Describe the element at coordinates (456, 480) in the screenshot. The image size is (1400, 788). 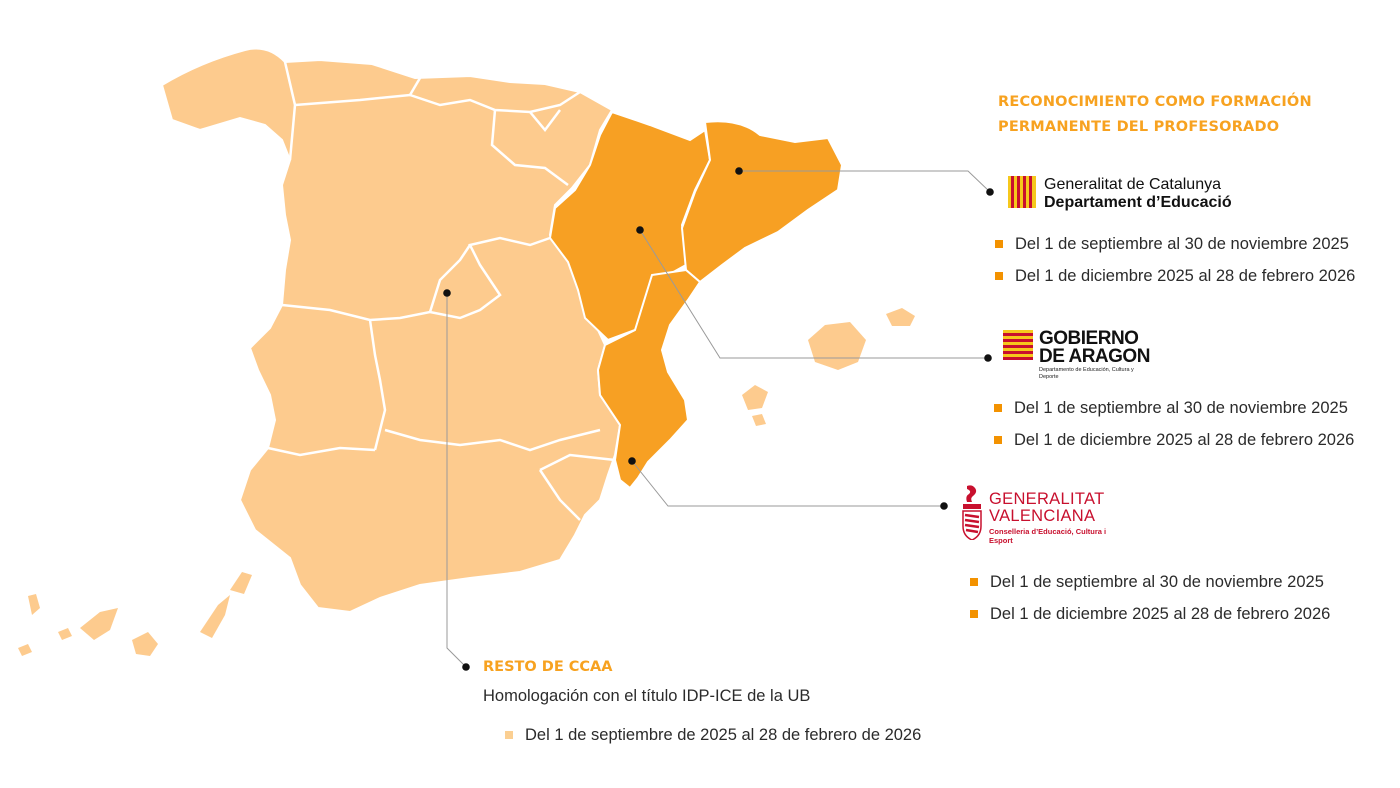
I see `leader-line-resto` at that location.